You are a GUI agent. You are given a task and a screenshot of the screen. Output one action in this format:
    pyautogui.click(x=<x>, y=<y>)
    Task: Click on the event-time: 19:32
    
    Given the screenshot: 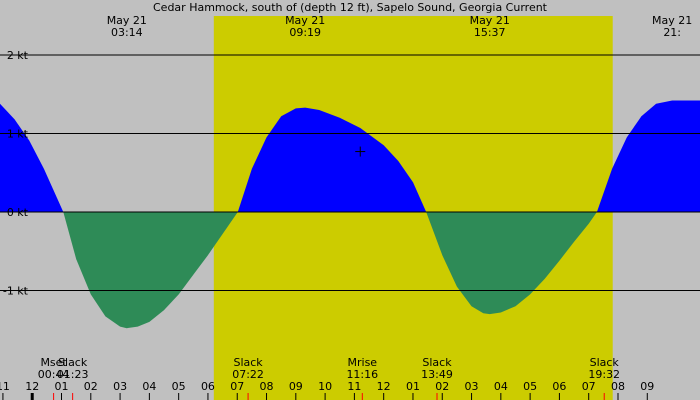 What is the action you would take?
    pyautogui.click(x=604, y=374)
    